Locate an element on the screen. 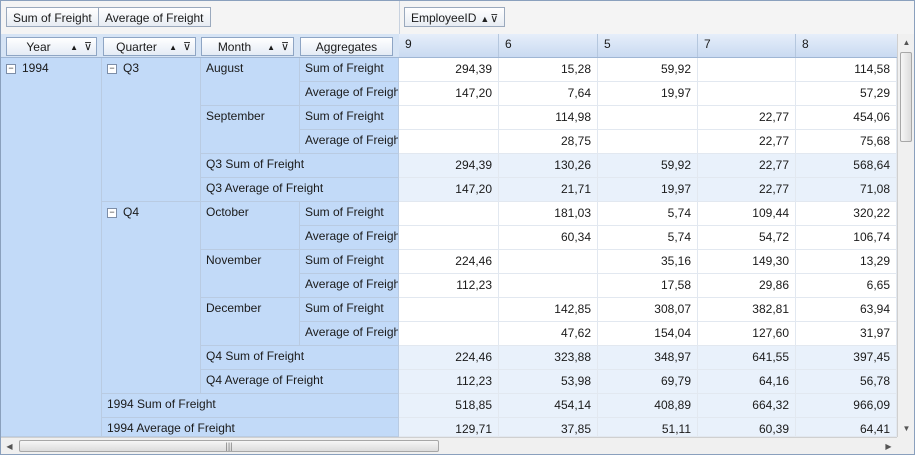 This screenshot has width=915, height=455. value-cell: 154,04 is located at coordinates (648, 334).